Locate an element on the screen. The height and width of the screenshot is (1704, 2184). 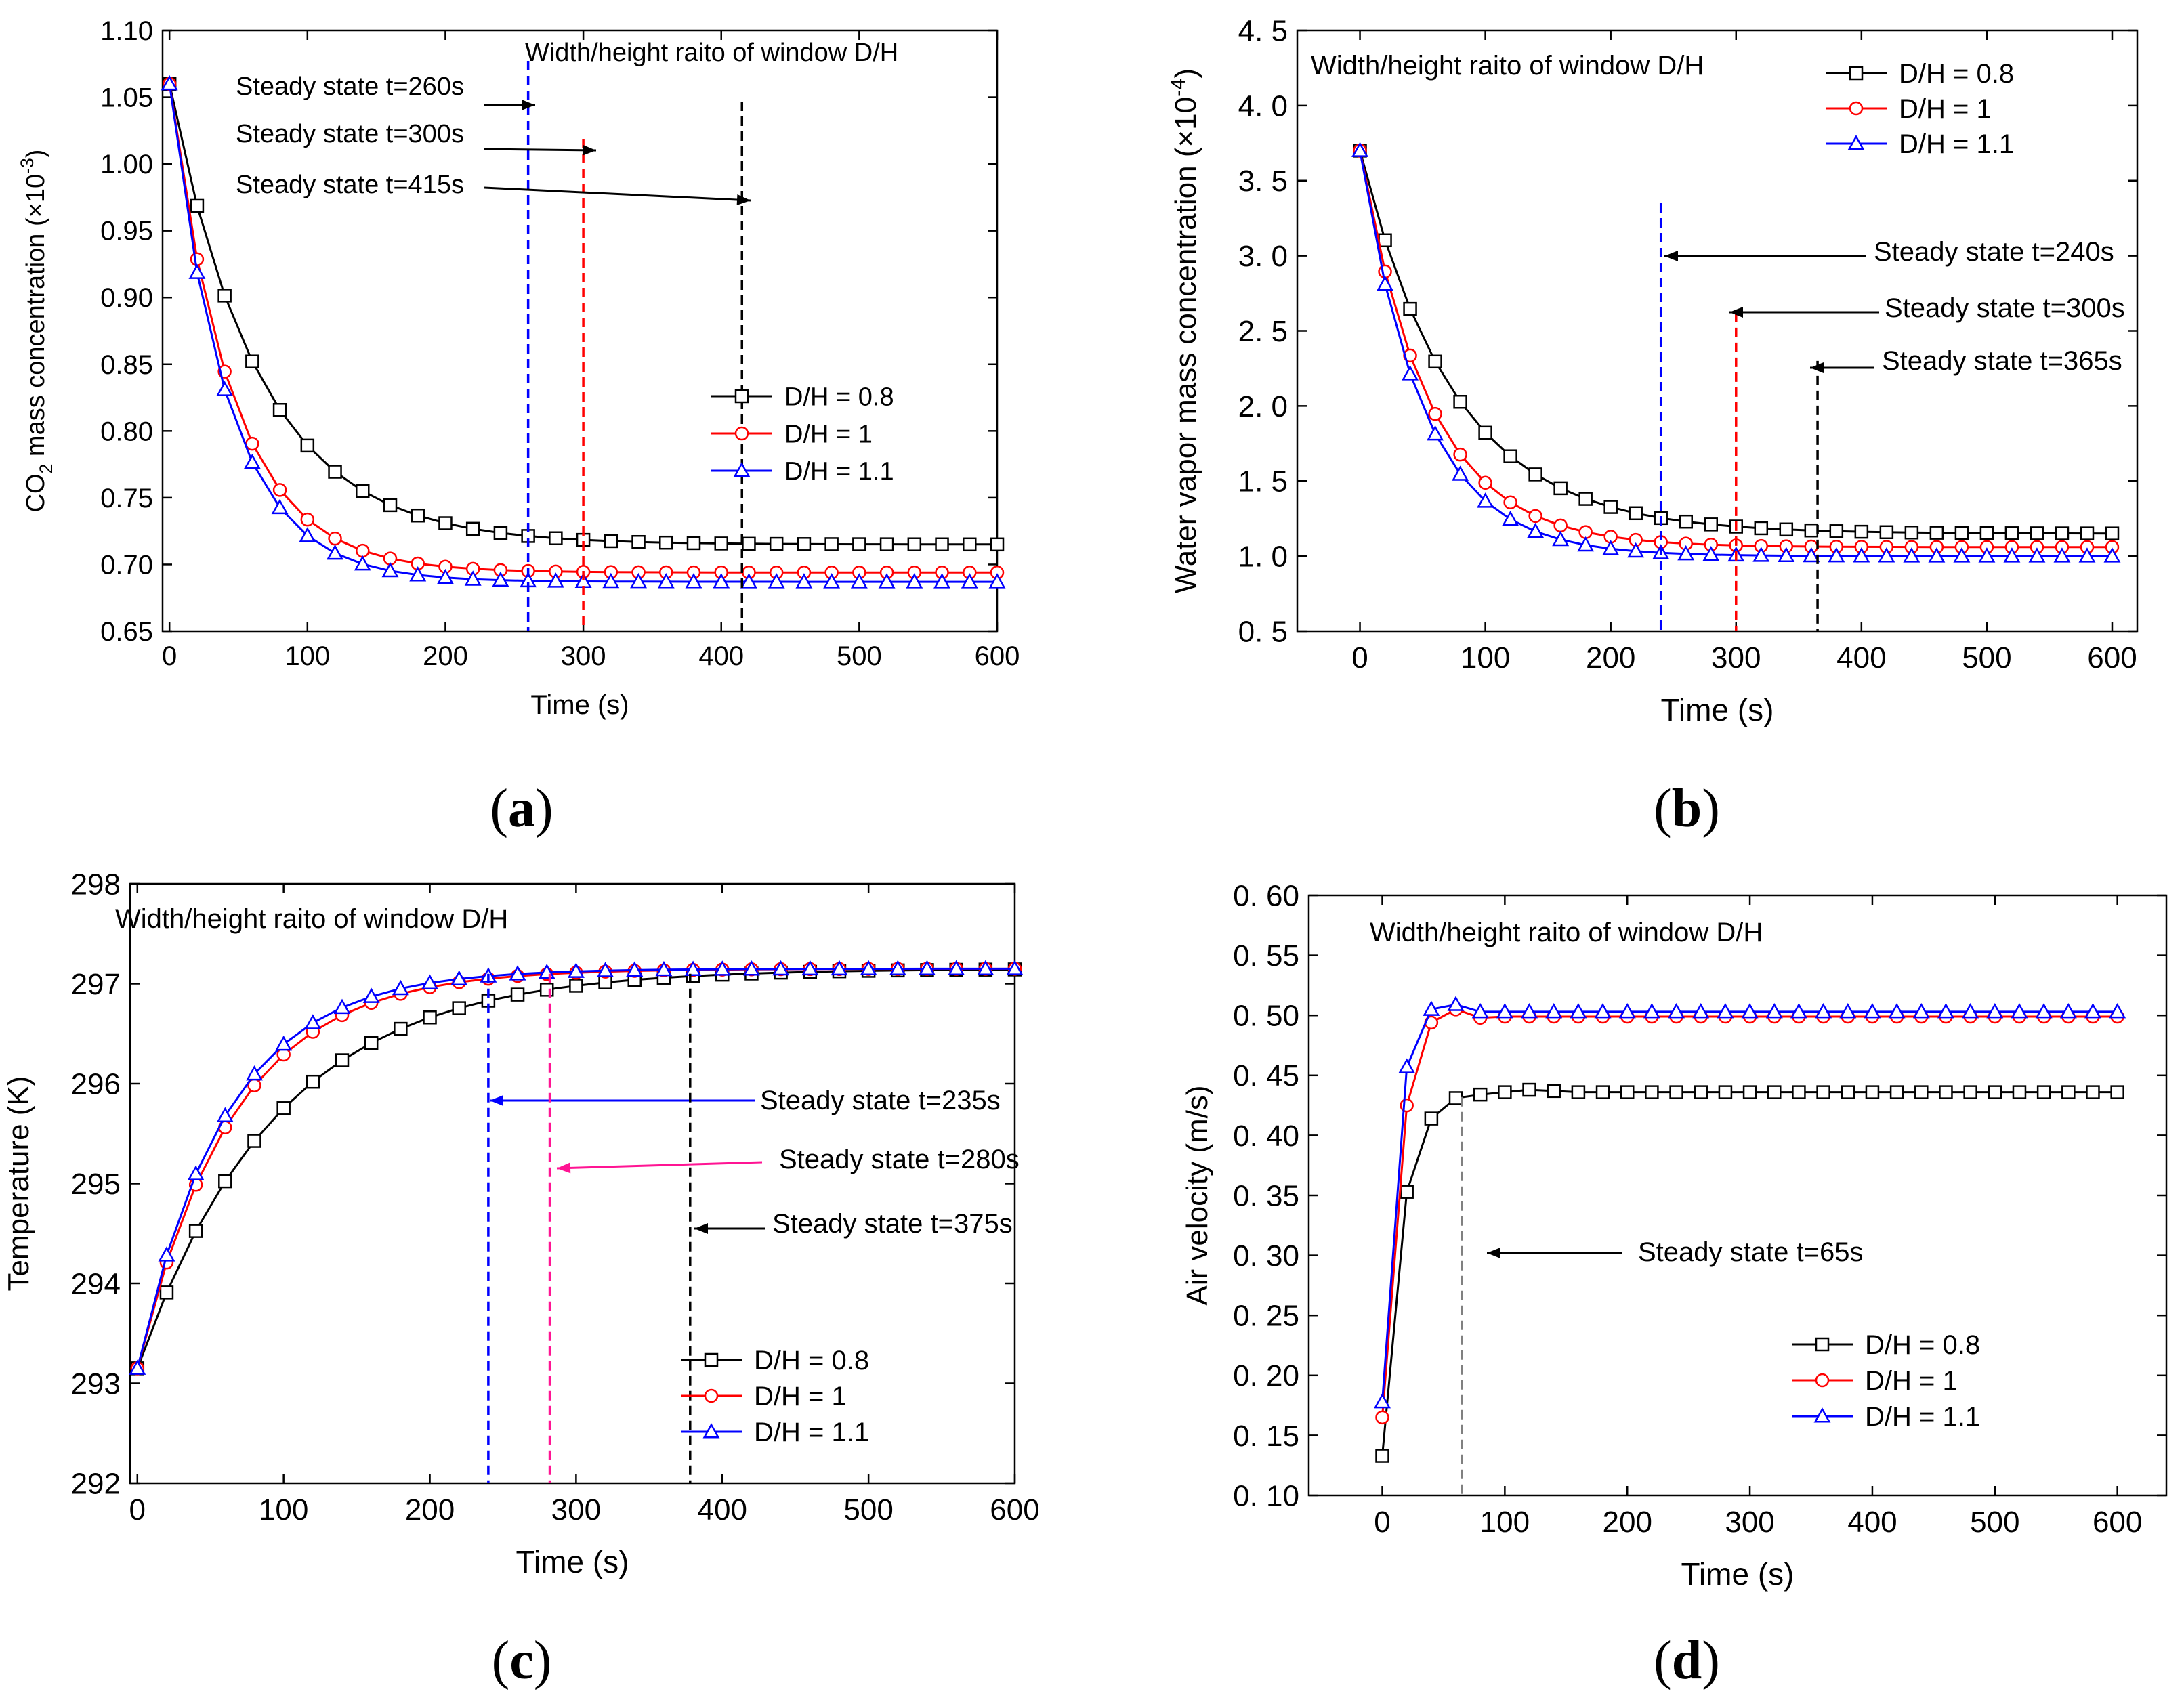
legend-label: D/H = 1.1 is located at coordinates (811, 1432).